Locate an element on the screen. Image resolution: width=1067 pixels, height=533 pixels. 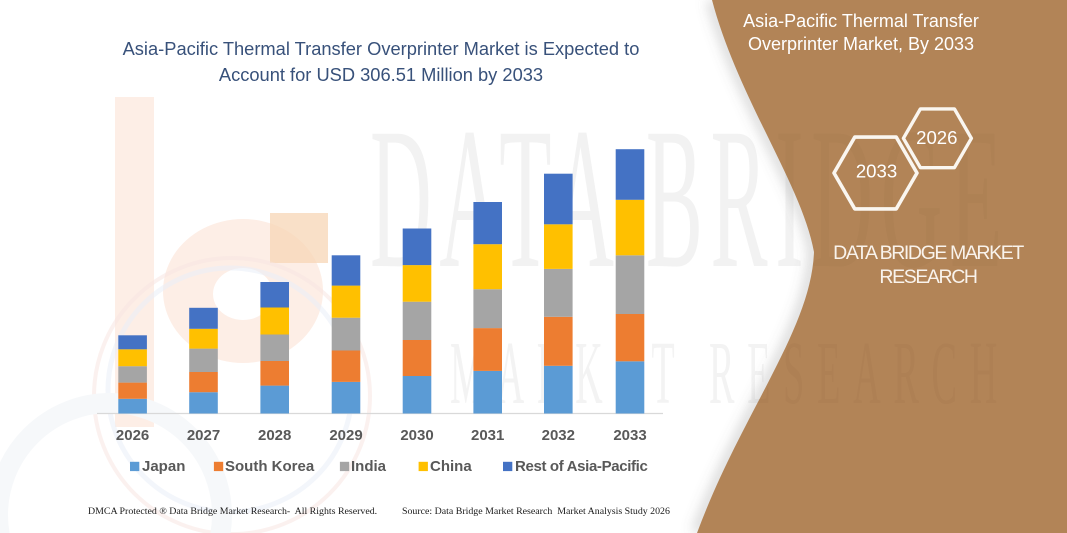
svg-text: 2033 is located at coordinates (876, 170).